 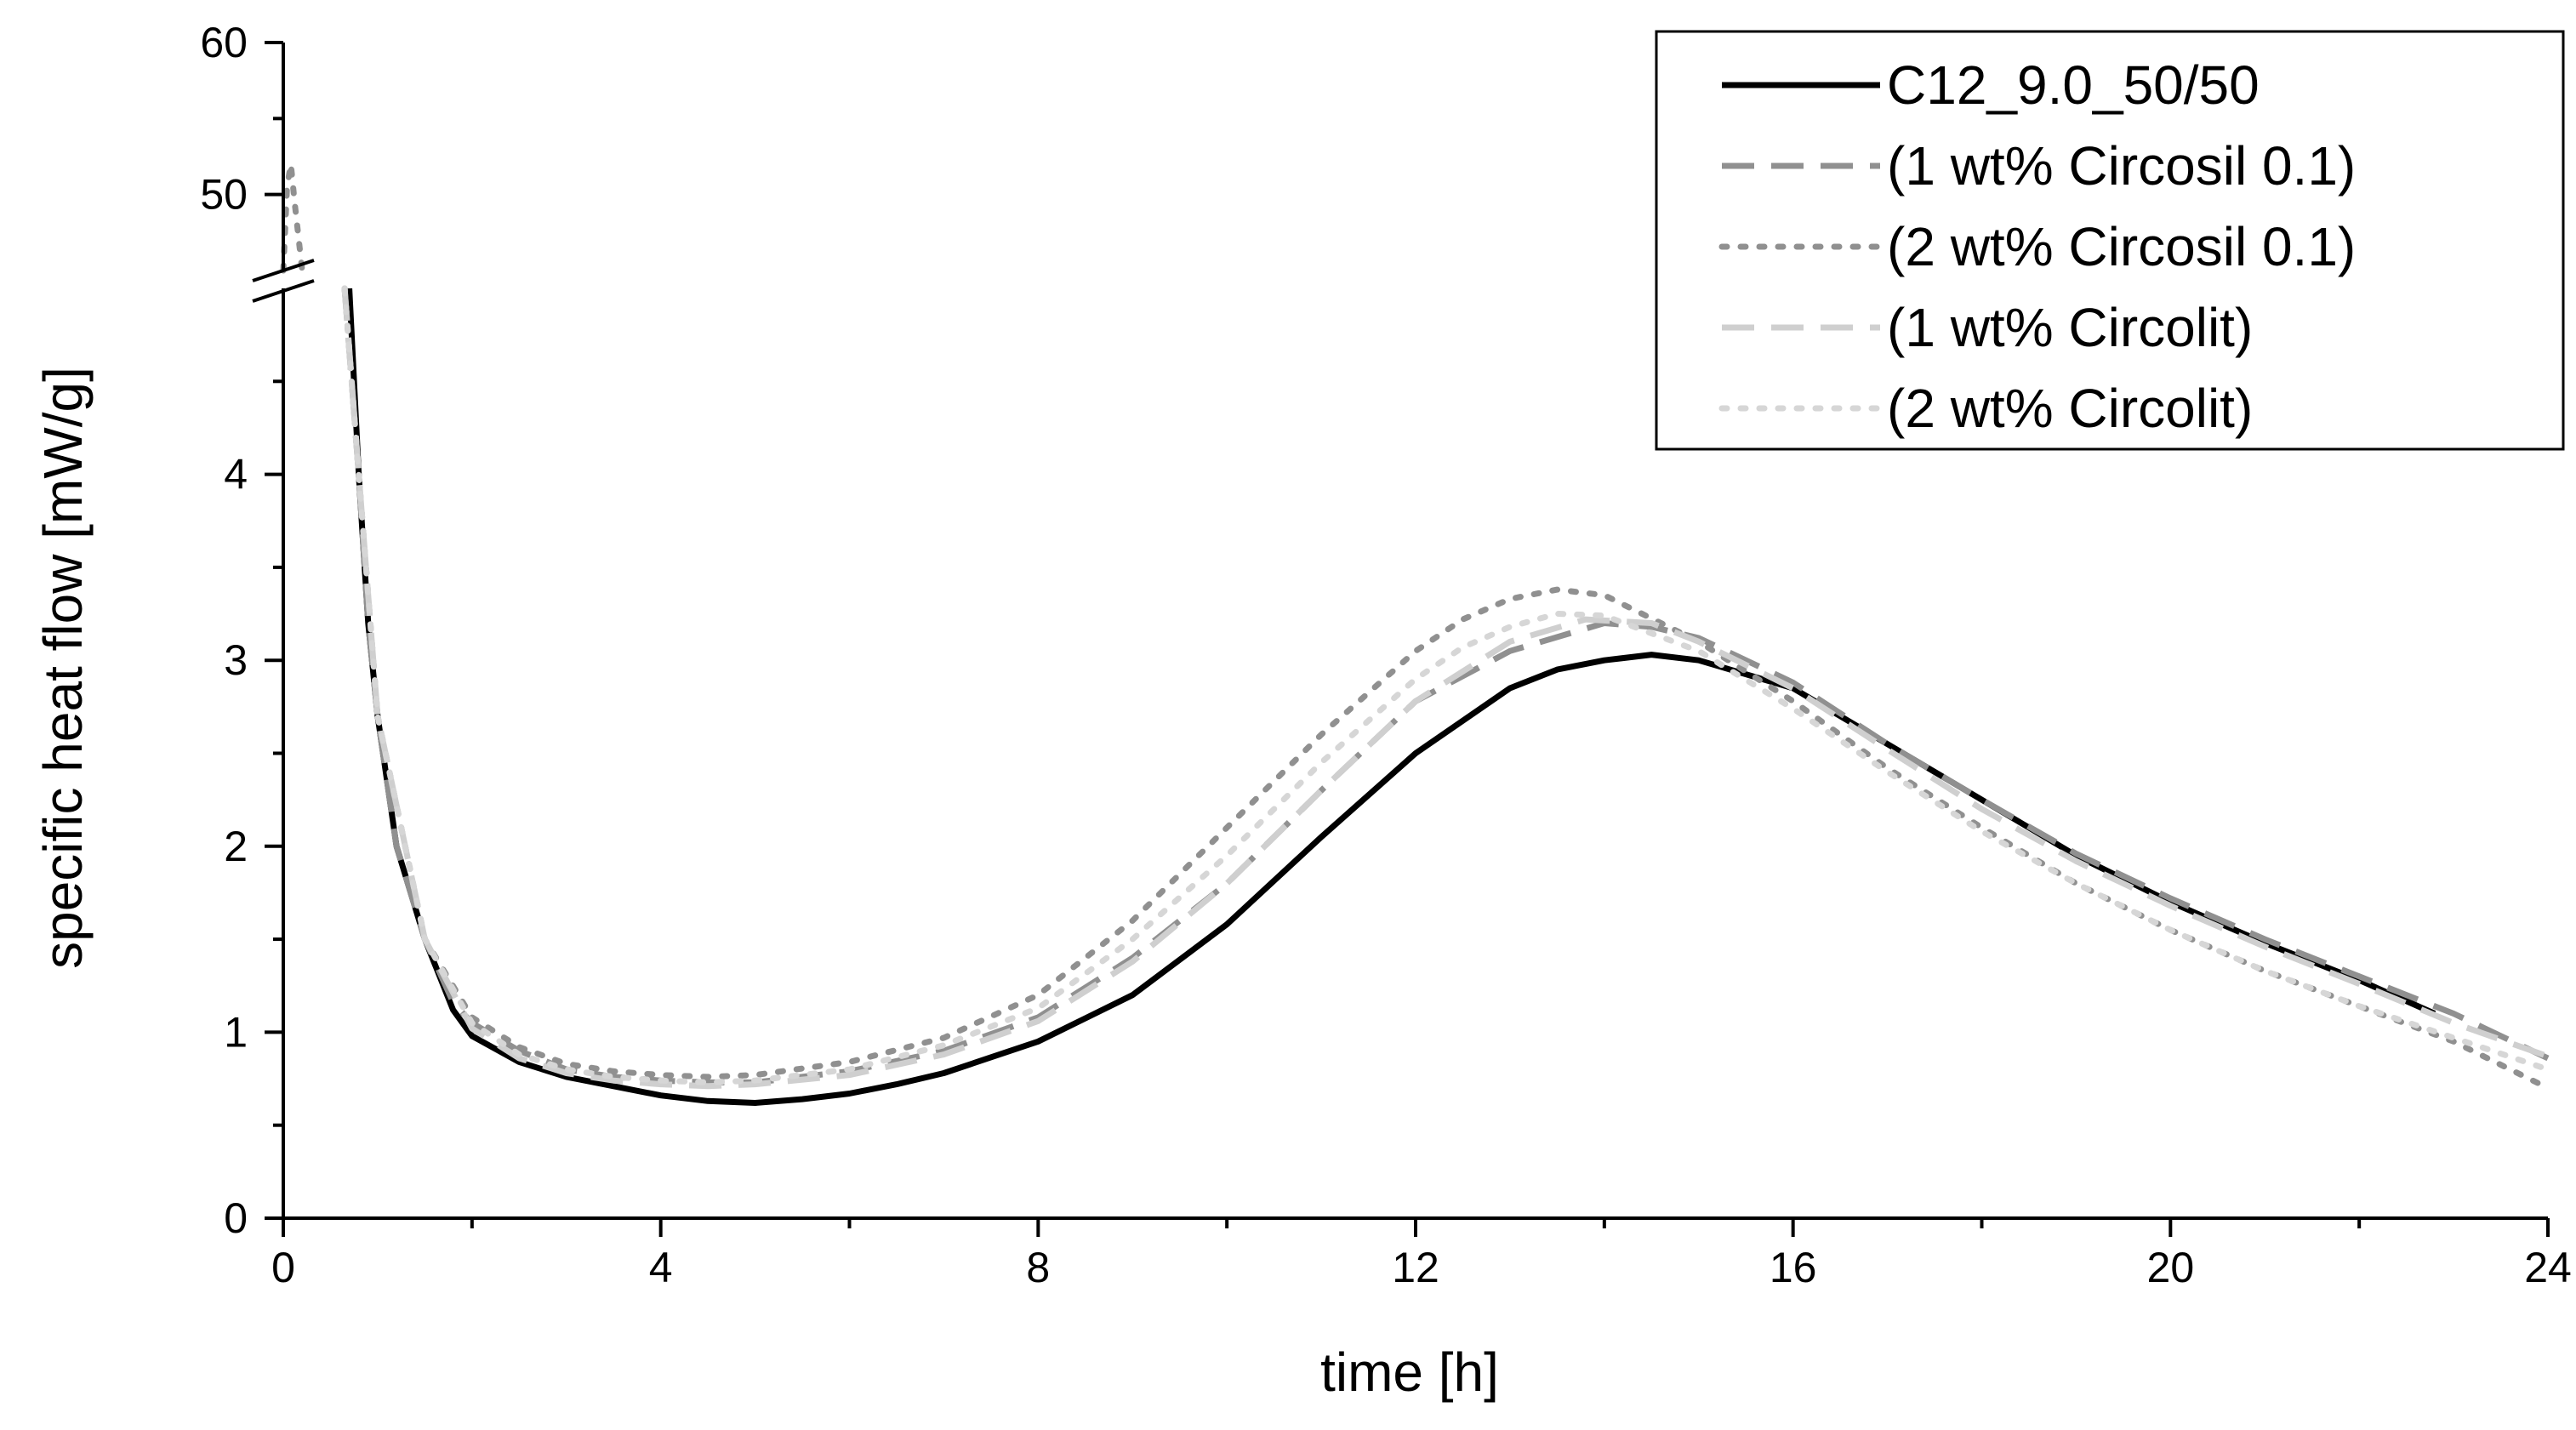 What do you see at coordinates (236, 1032) in the screenshot?
I see `y-tick-label: 1` at bounding box center [236, 1032].